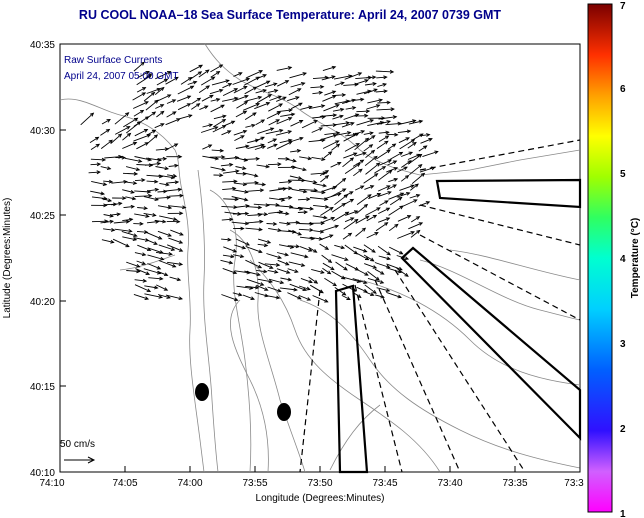  What do you see at coordinates (7, 258) in the screenshot?
I see `y-axis-label: Latitude (Degrees:Minutes)` at bounding box center [7, 258].